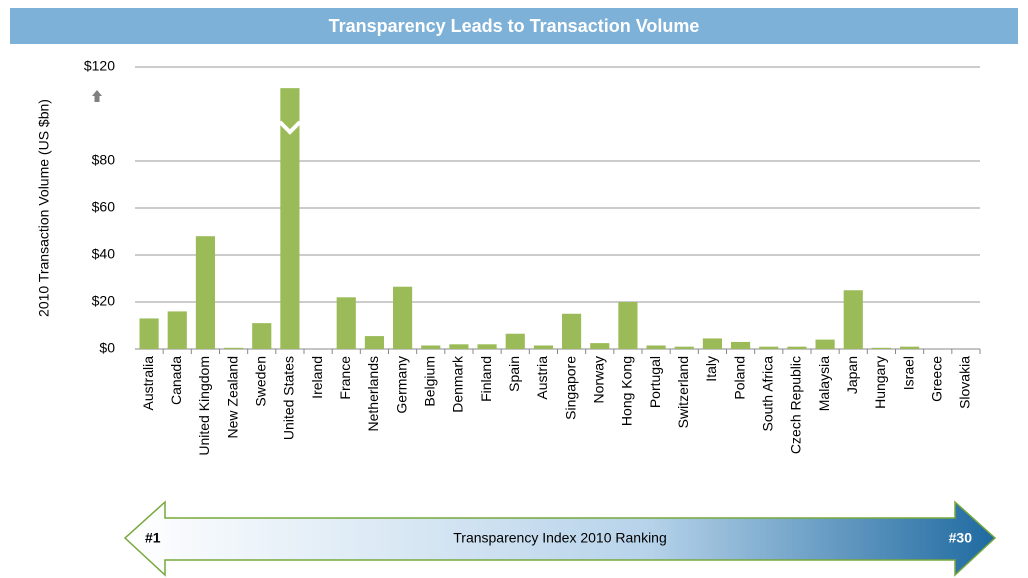 The height and width of the screenshot is (578, 1028). I want to click on chart-title: Transparency Leads to Transaction Volume, so click(514, 26).